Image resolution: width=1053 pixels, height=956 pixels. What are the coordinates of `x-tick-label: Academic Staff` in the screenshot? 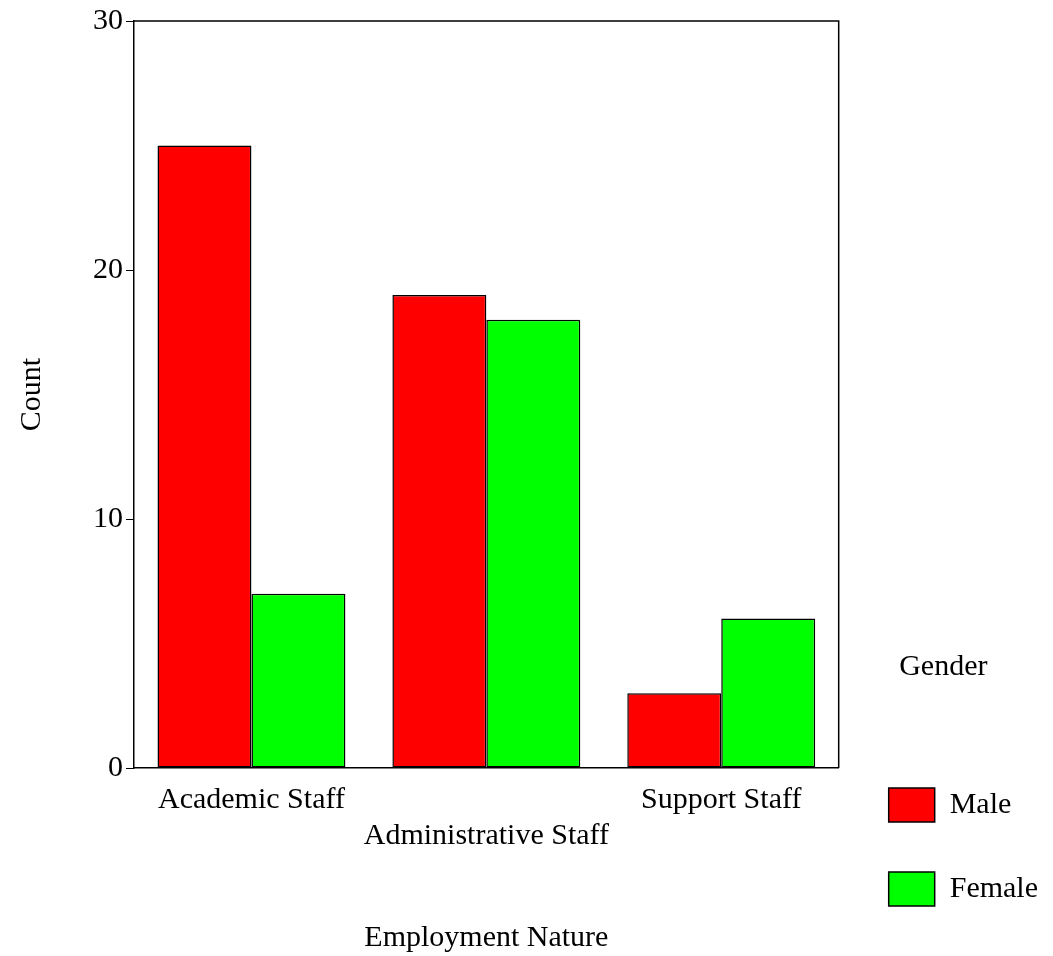 It's located at (251, 797).